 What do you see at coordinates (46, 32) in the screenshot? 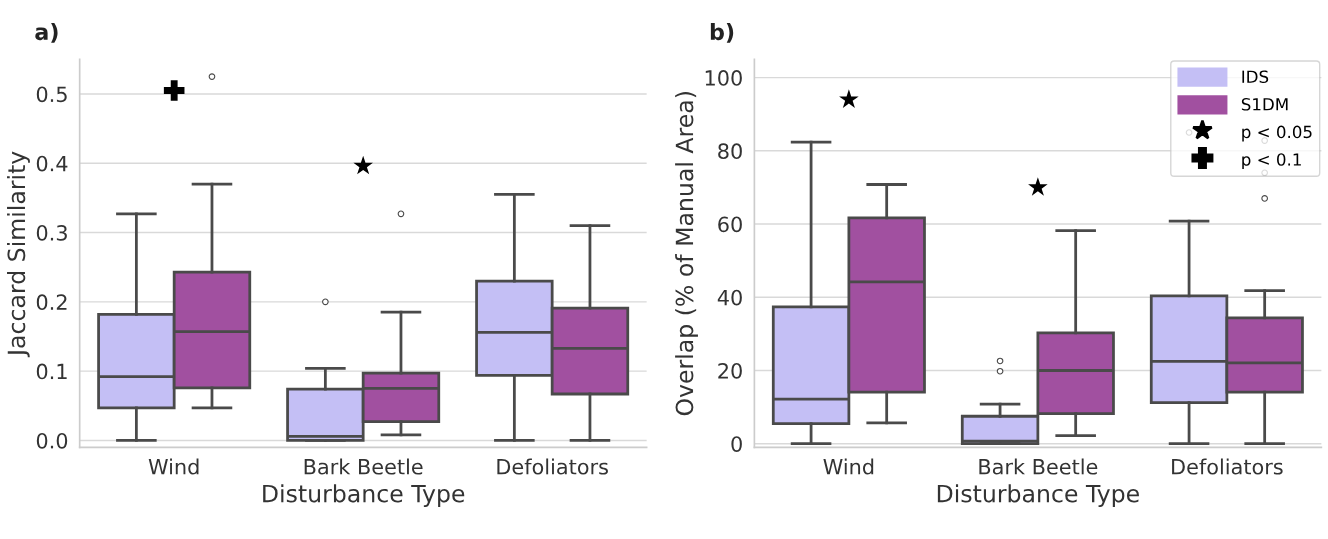
I see `chart-title: a)` at bounding box center [46, 32].